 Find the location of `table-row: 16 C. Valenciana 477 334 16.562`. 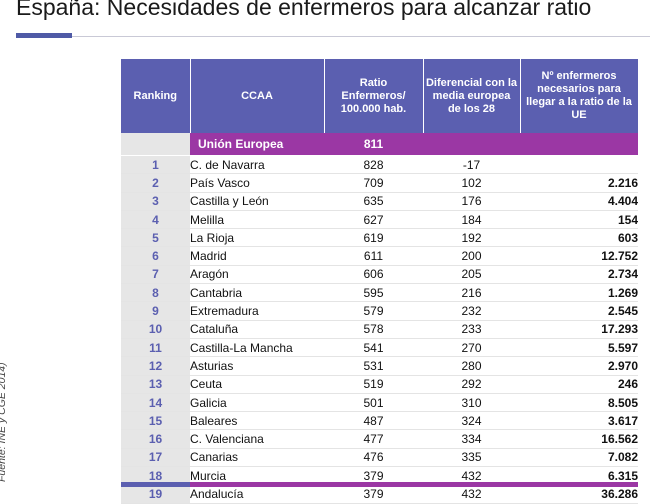

table-row: 16 C. Valenciana 477 334 16.562 is located at coordinates (379, 439).